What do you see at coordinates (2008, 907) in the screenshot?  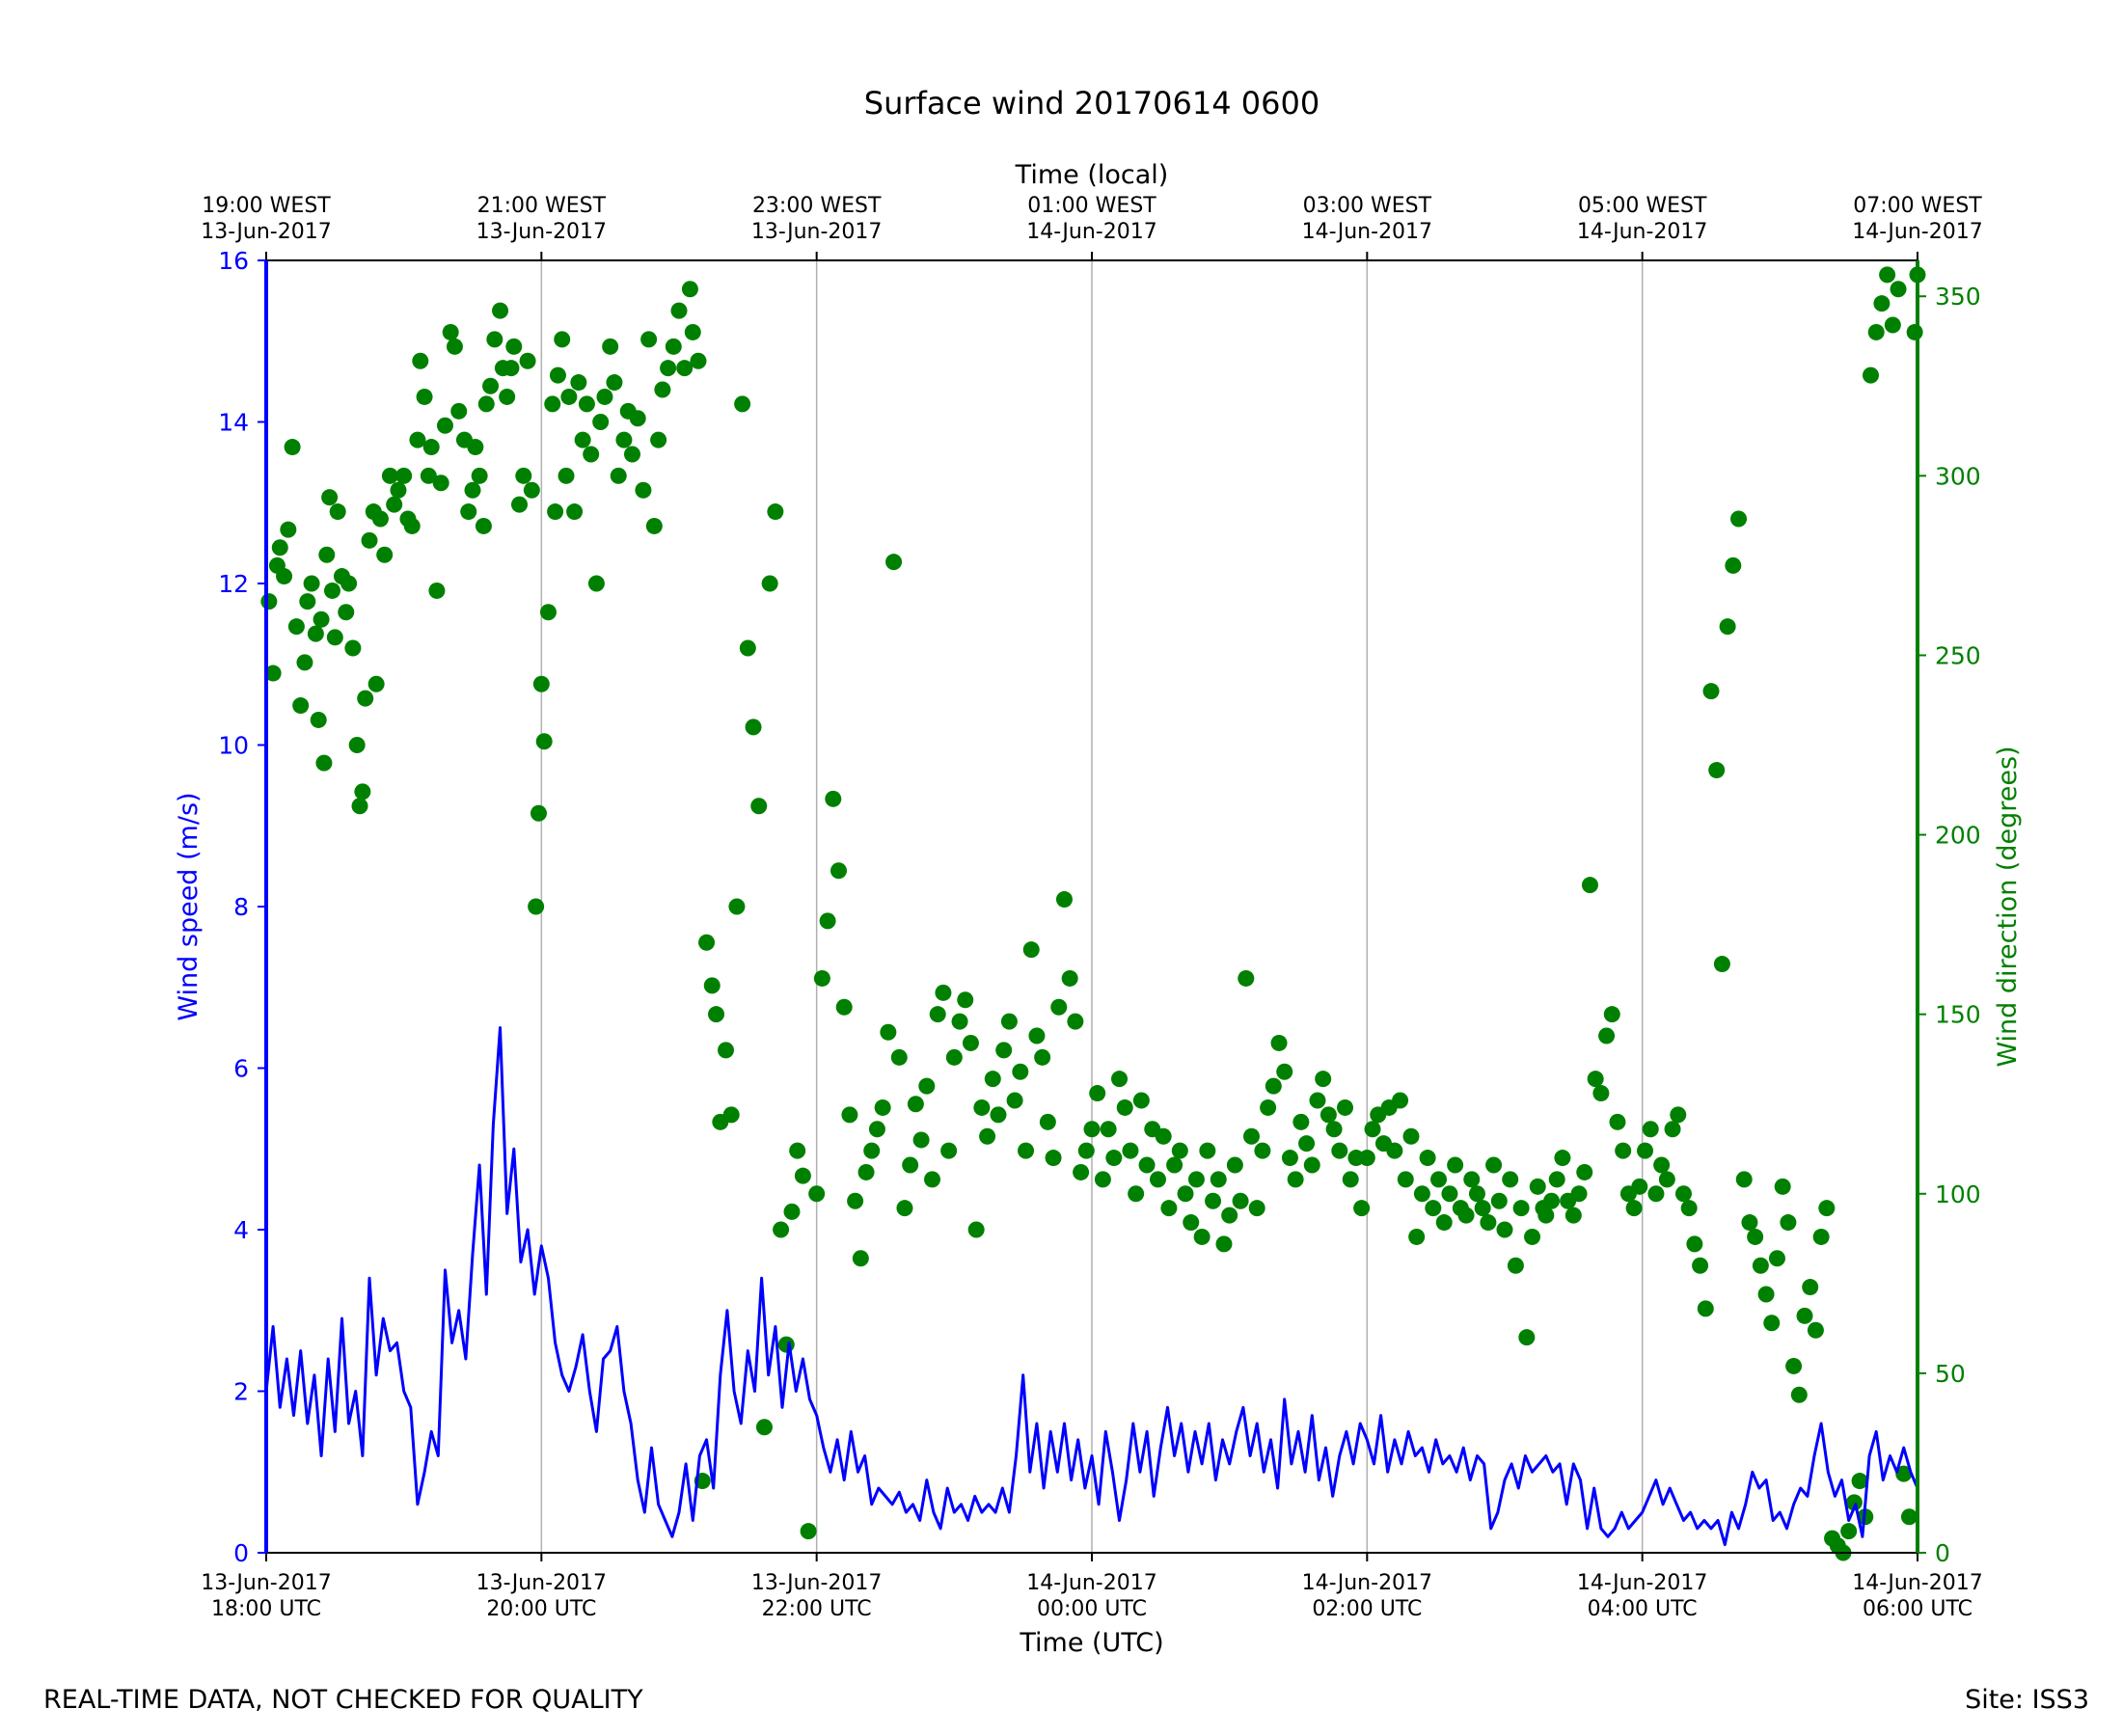 I see `right-axis-label: Wind direction (degrees)` at bounding box center [2008, 907].